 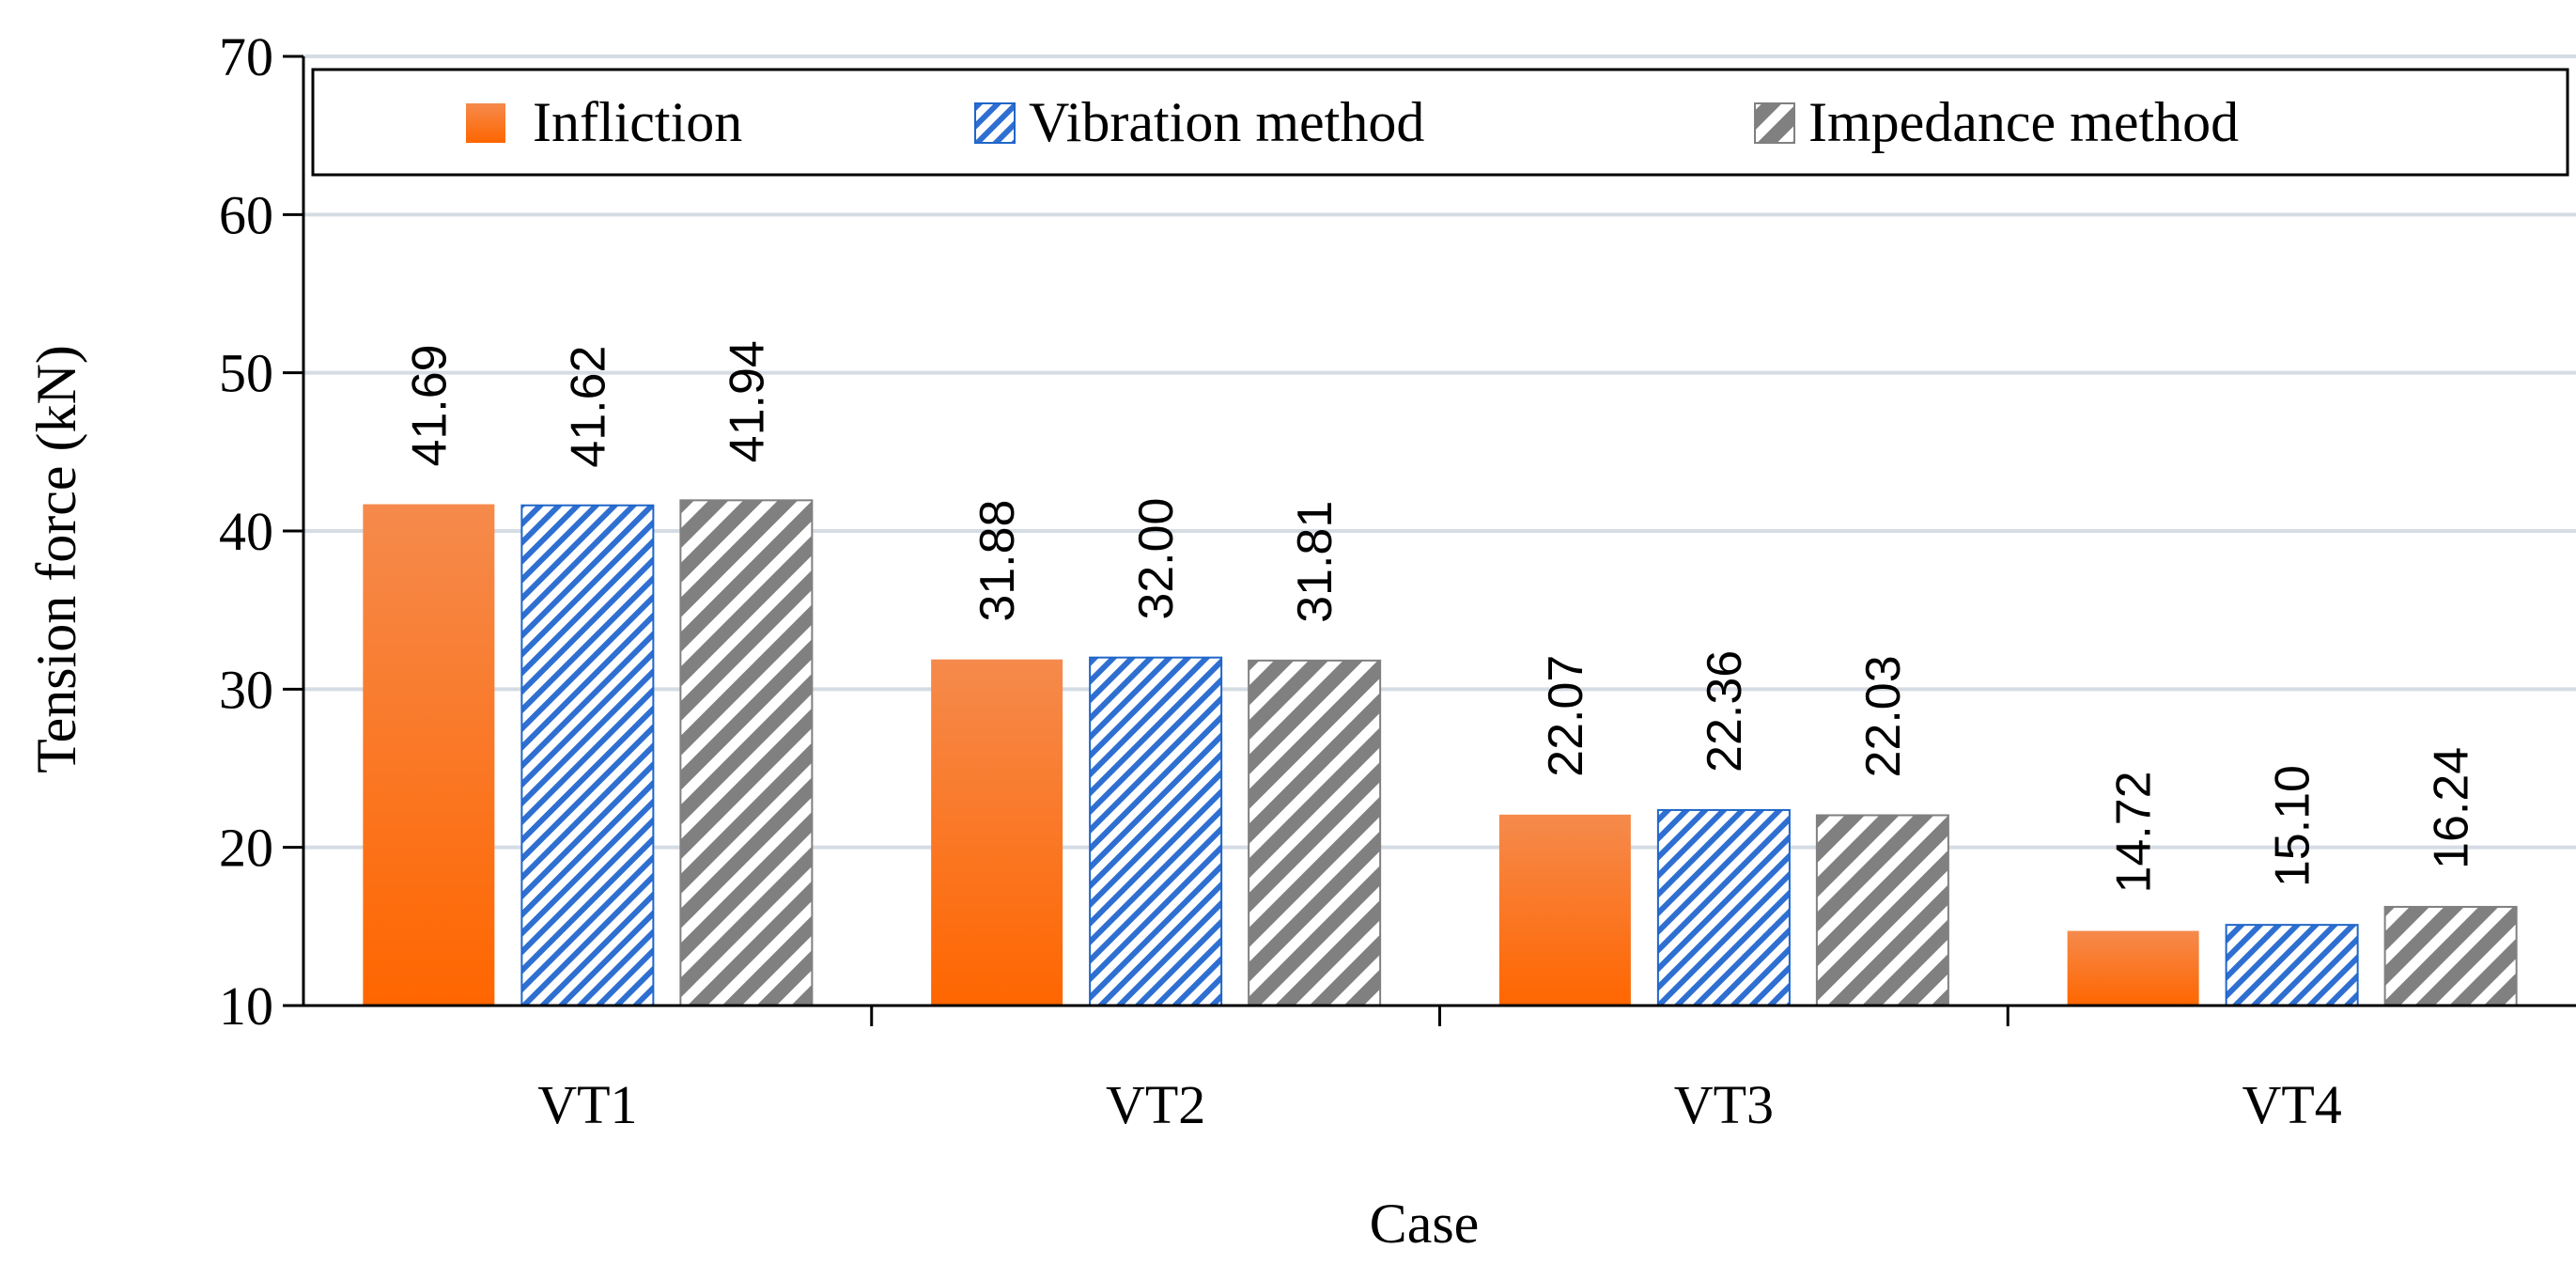 I want to click on bar-vt1-infliction, so click(x=429, y=755).